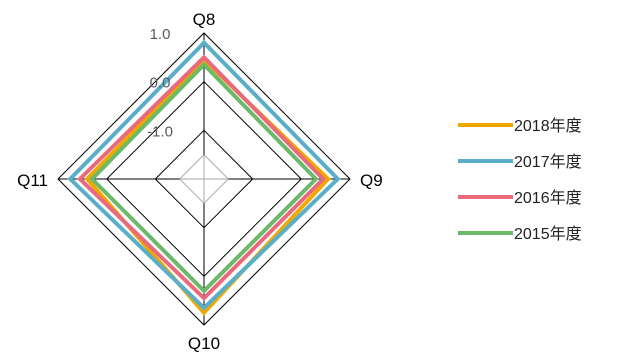  What do you see at coordinates (32, 180) in the screenshot?
I see `axis-label-q11: Q11` at bounding box center [32, 180].